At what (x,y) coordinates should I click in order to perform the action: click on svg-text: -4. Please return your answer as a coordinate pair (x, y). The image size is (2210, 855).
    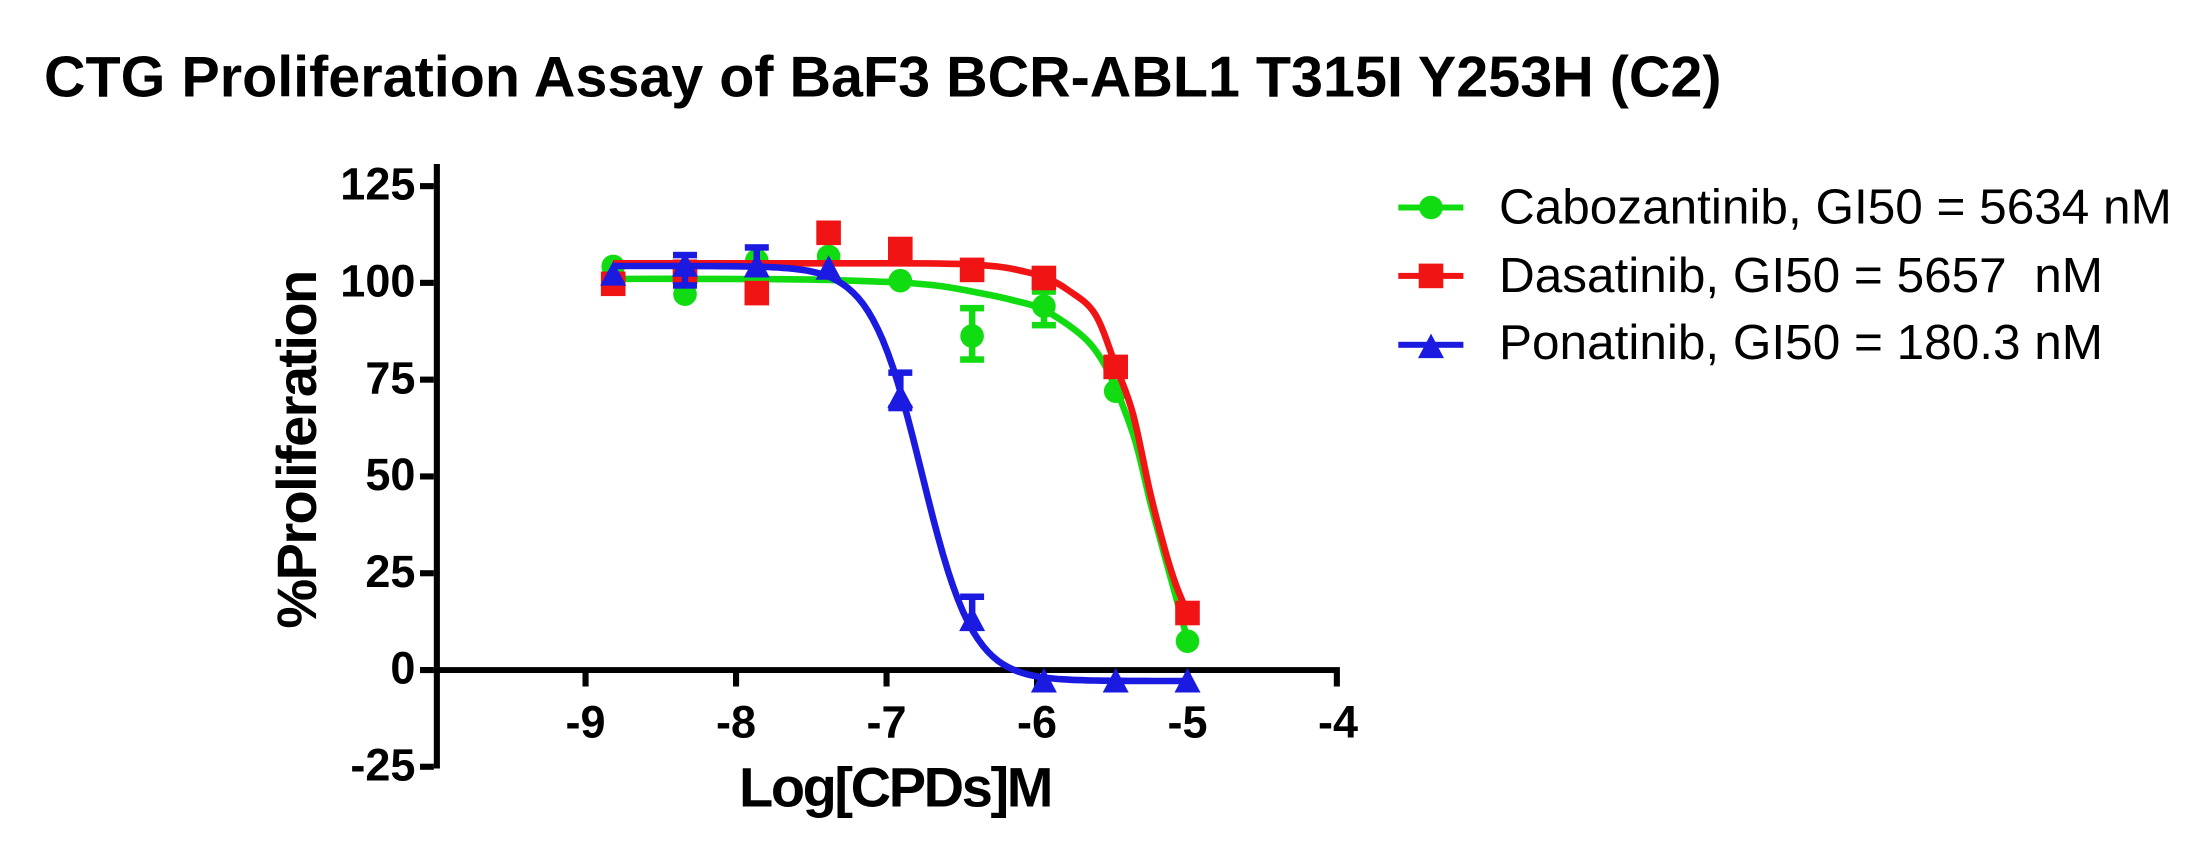
    Looking at the image, I should click on (1338, 721).